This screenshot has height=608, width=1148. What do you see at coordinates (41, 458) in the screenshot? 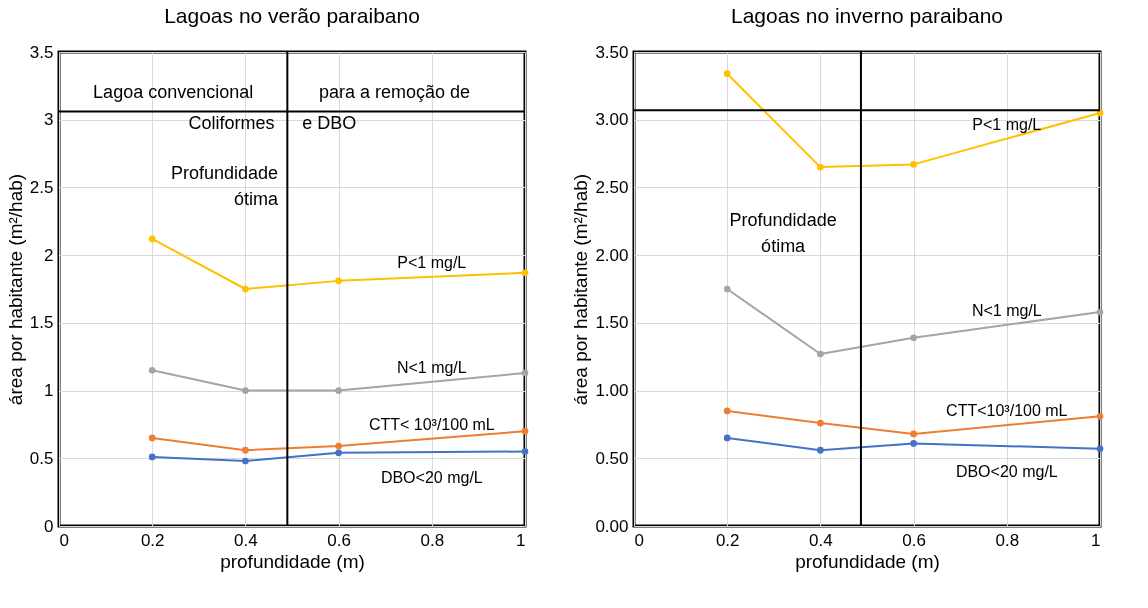
I see `y-tick-label: 0.5` at bounding box center [41, 458].